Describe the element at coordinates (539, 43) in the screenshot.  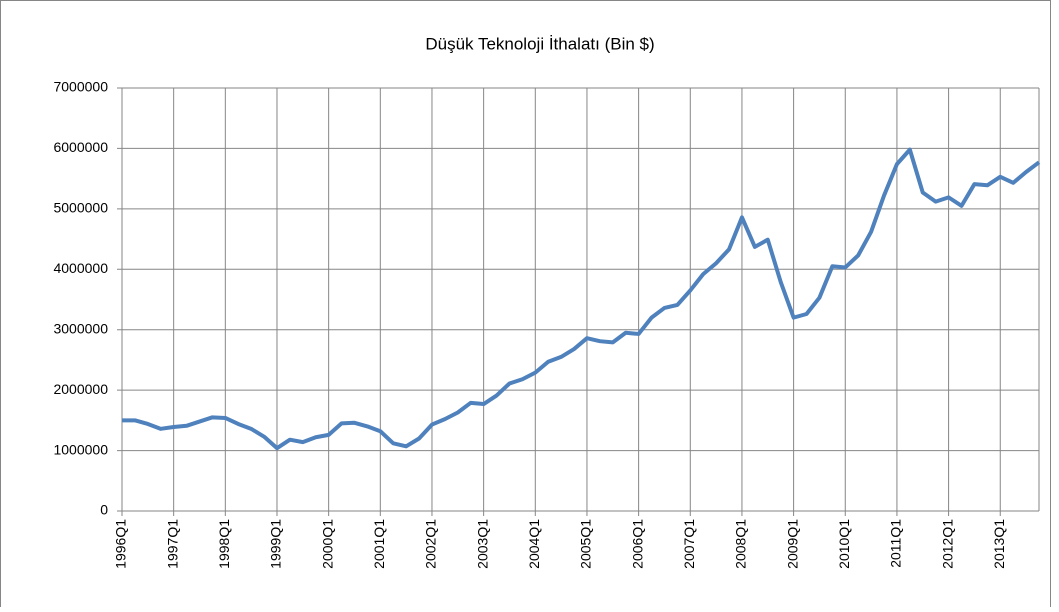
I see `chart-title: Düşük Teknoloji İthalatı (Bin $)` at that location.